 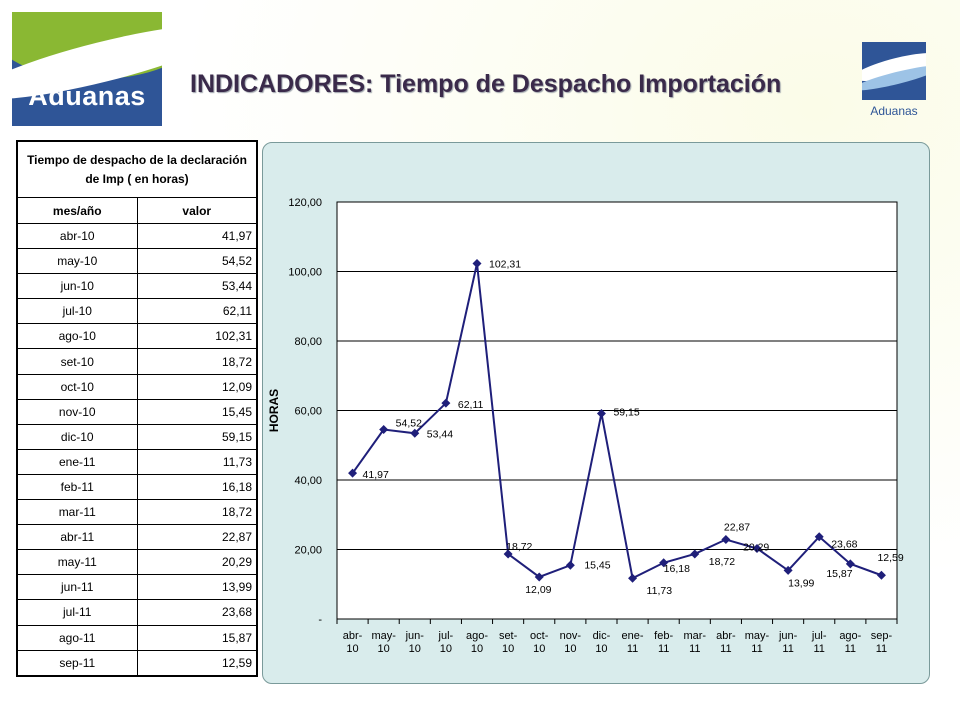 What do you see at coordinates (196, 311) in the screenshot?
I see `row-value: 62,11` at bounding box center [196, 311].